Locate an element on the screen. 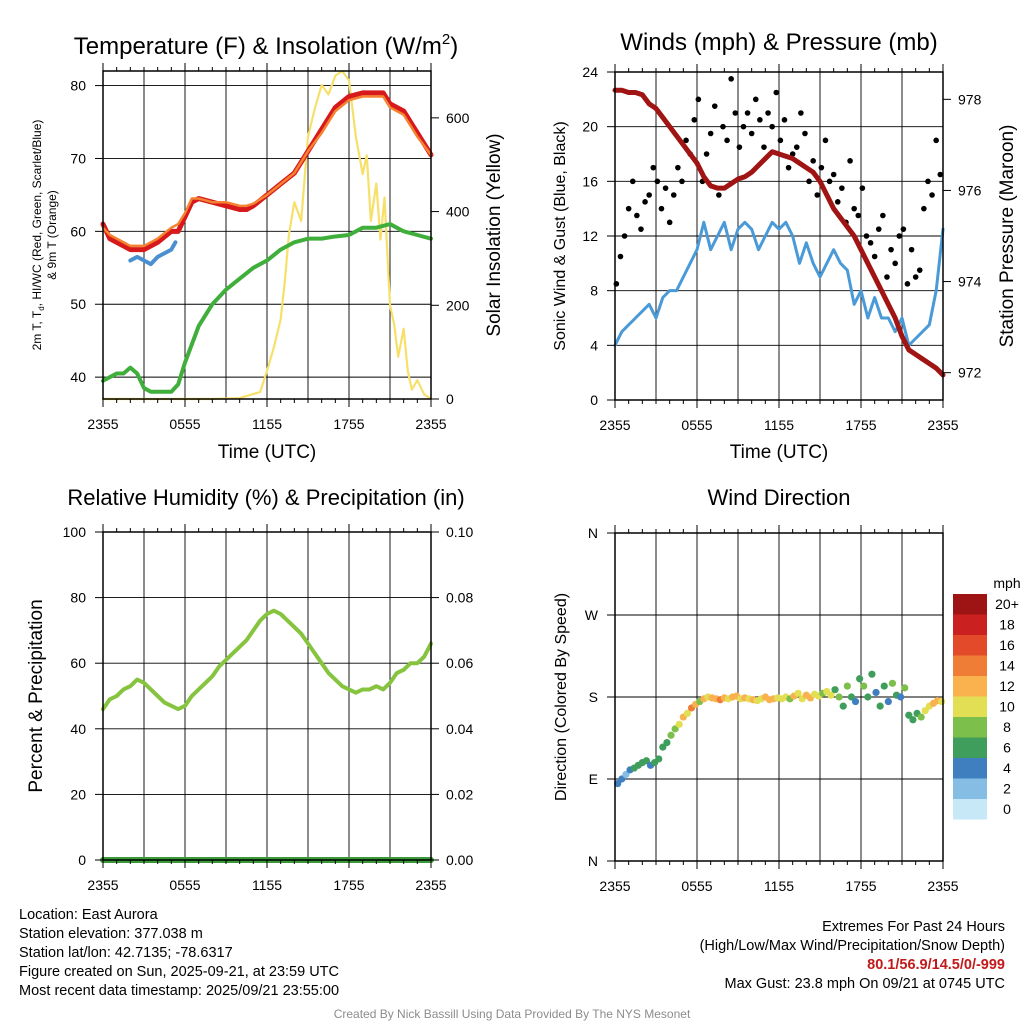 This screenshot has height=1024, width=1024. y-tick-label: S is located at coordinates (593, 697).